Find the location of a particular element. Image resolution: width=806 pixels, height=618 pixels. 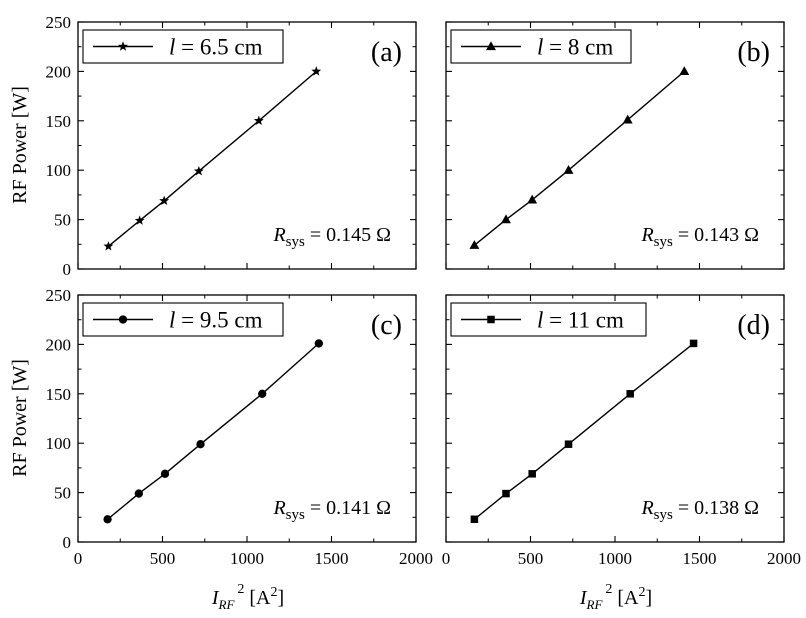

panel-label: (d) is located at coordinates (753, 325).